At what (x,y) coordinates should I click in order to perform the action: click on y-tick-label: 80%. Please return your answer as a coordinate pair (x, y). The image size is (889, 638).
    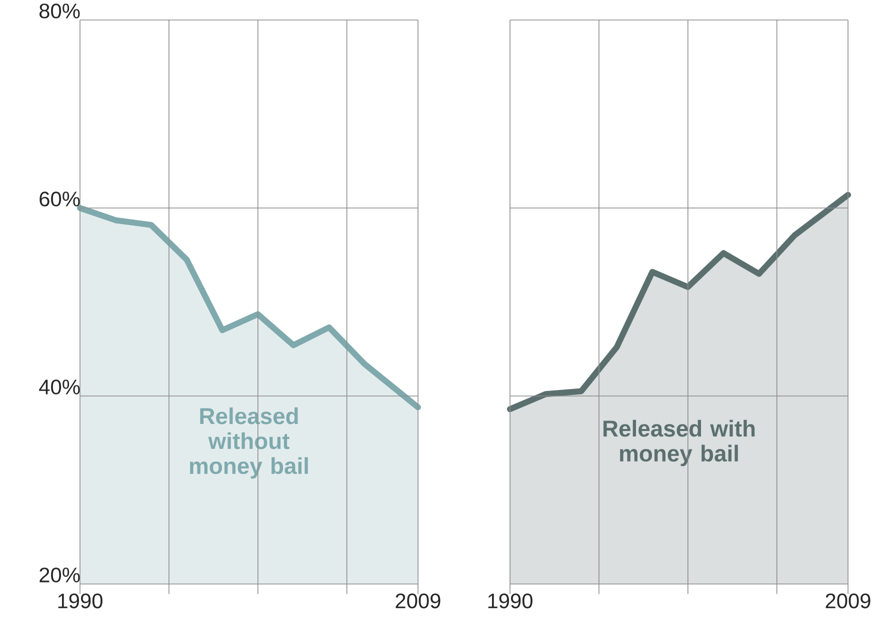
    Looking at the image, I should click on (60, 11).